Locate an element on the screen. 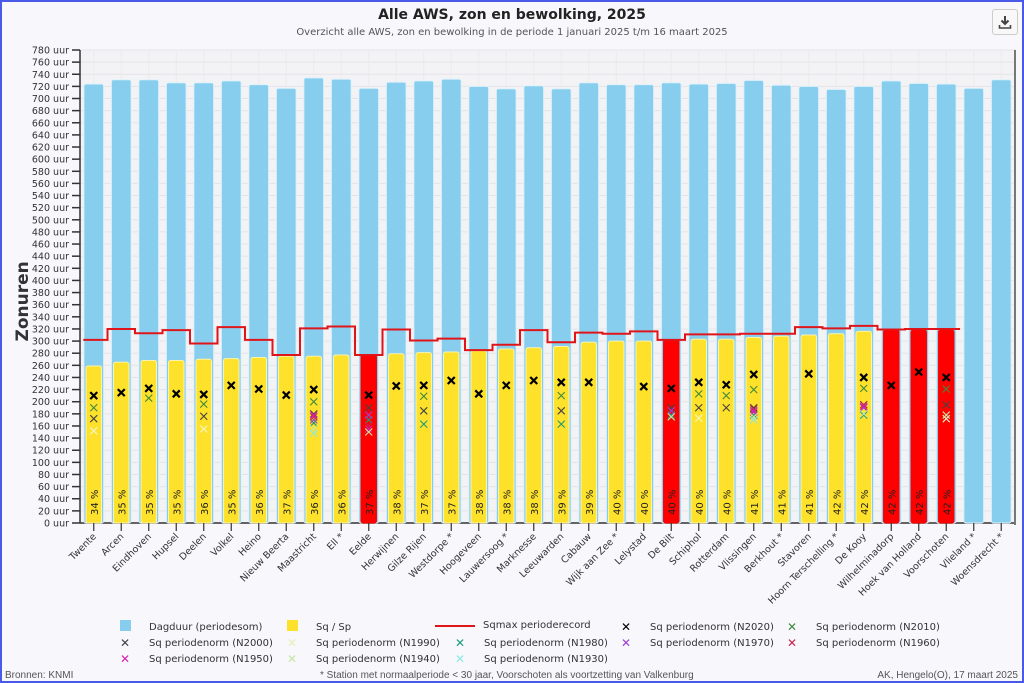 This screenshot has width=1024, height=683. legend-item: ✕ Sq periodenorm (N2010) is located at coordinates (861, 627).